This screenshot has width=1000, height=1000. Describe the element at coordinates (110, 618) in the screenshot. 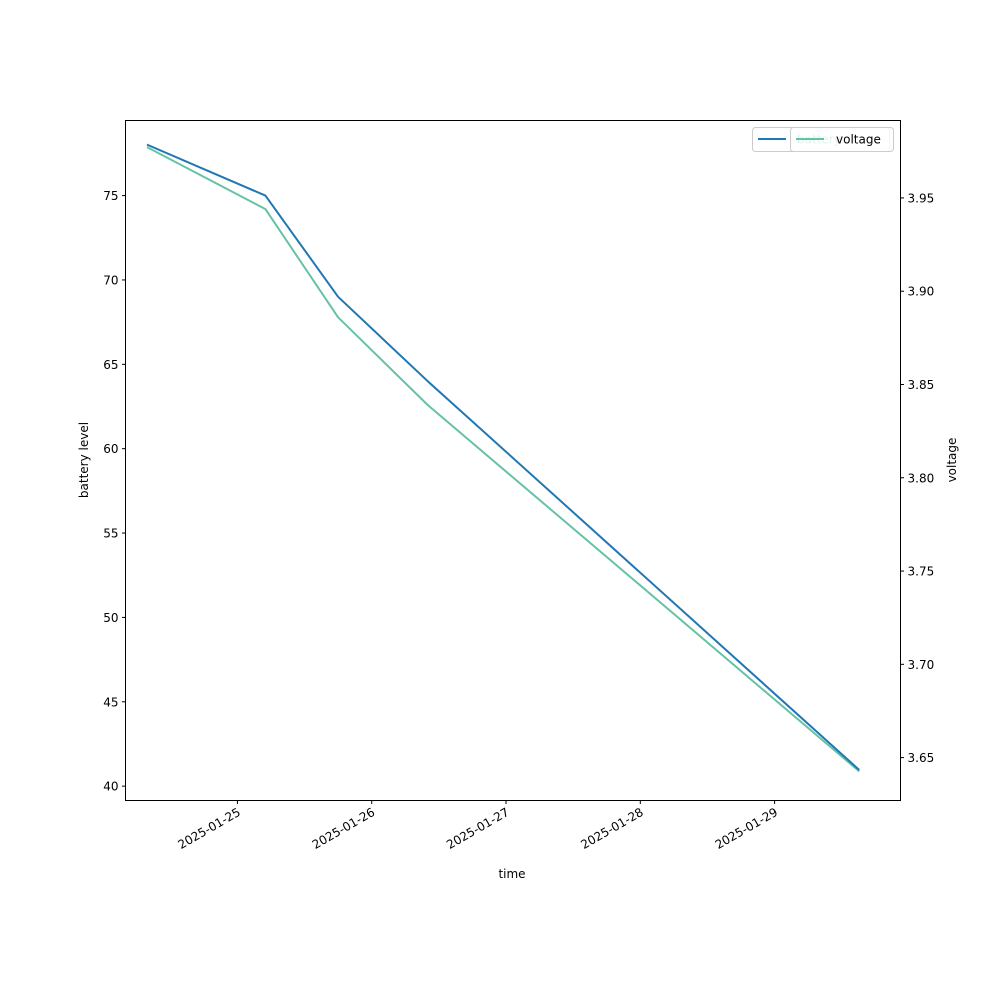

I see `left-y-tick-label: 50` at that location.